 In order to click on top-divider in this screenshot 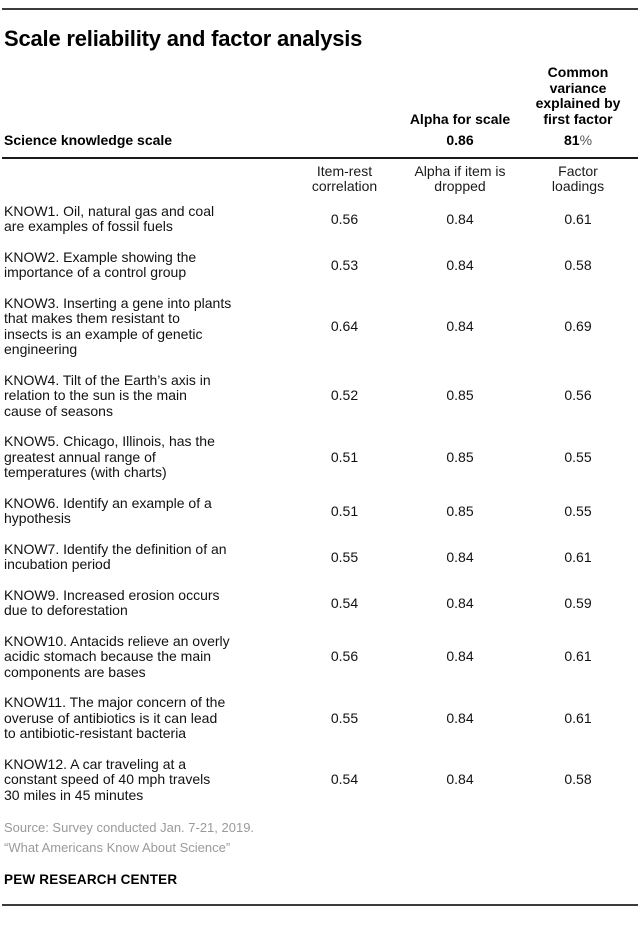, I will do `click(320, 9)`.